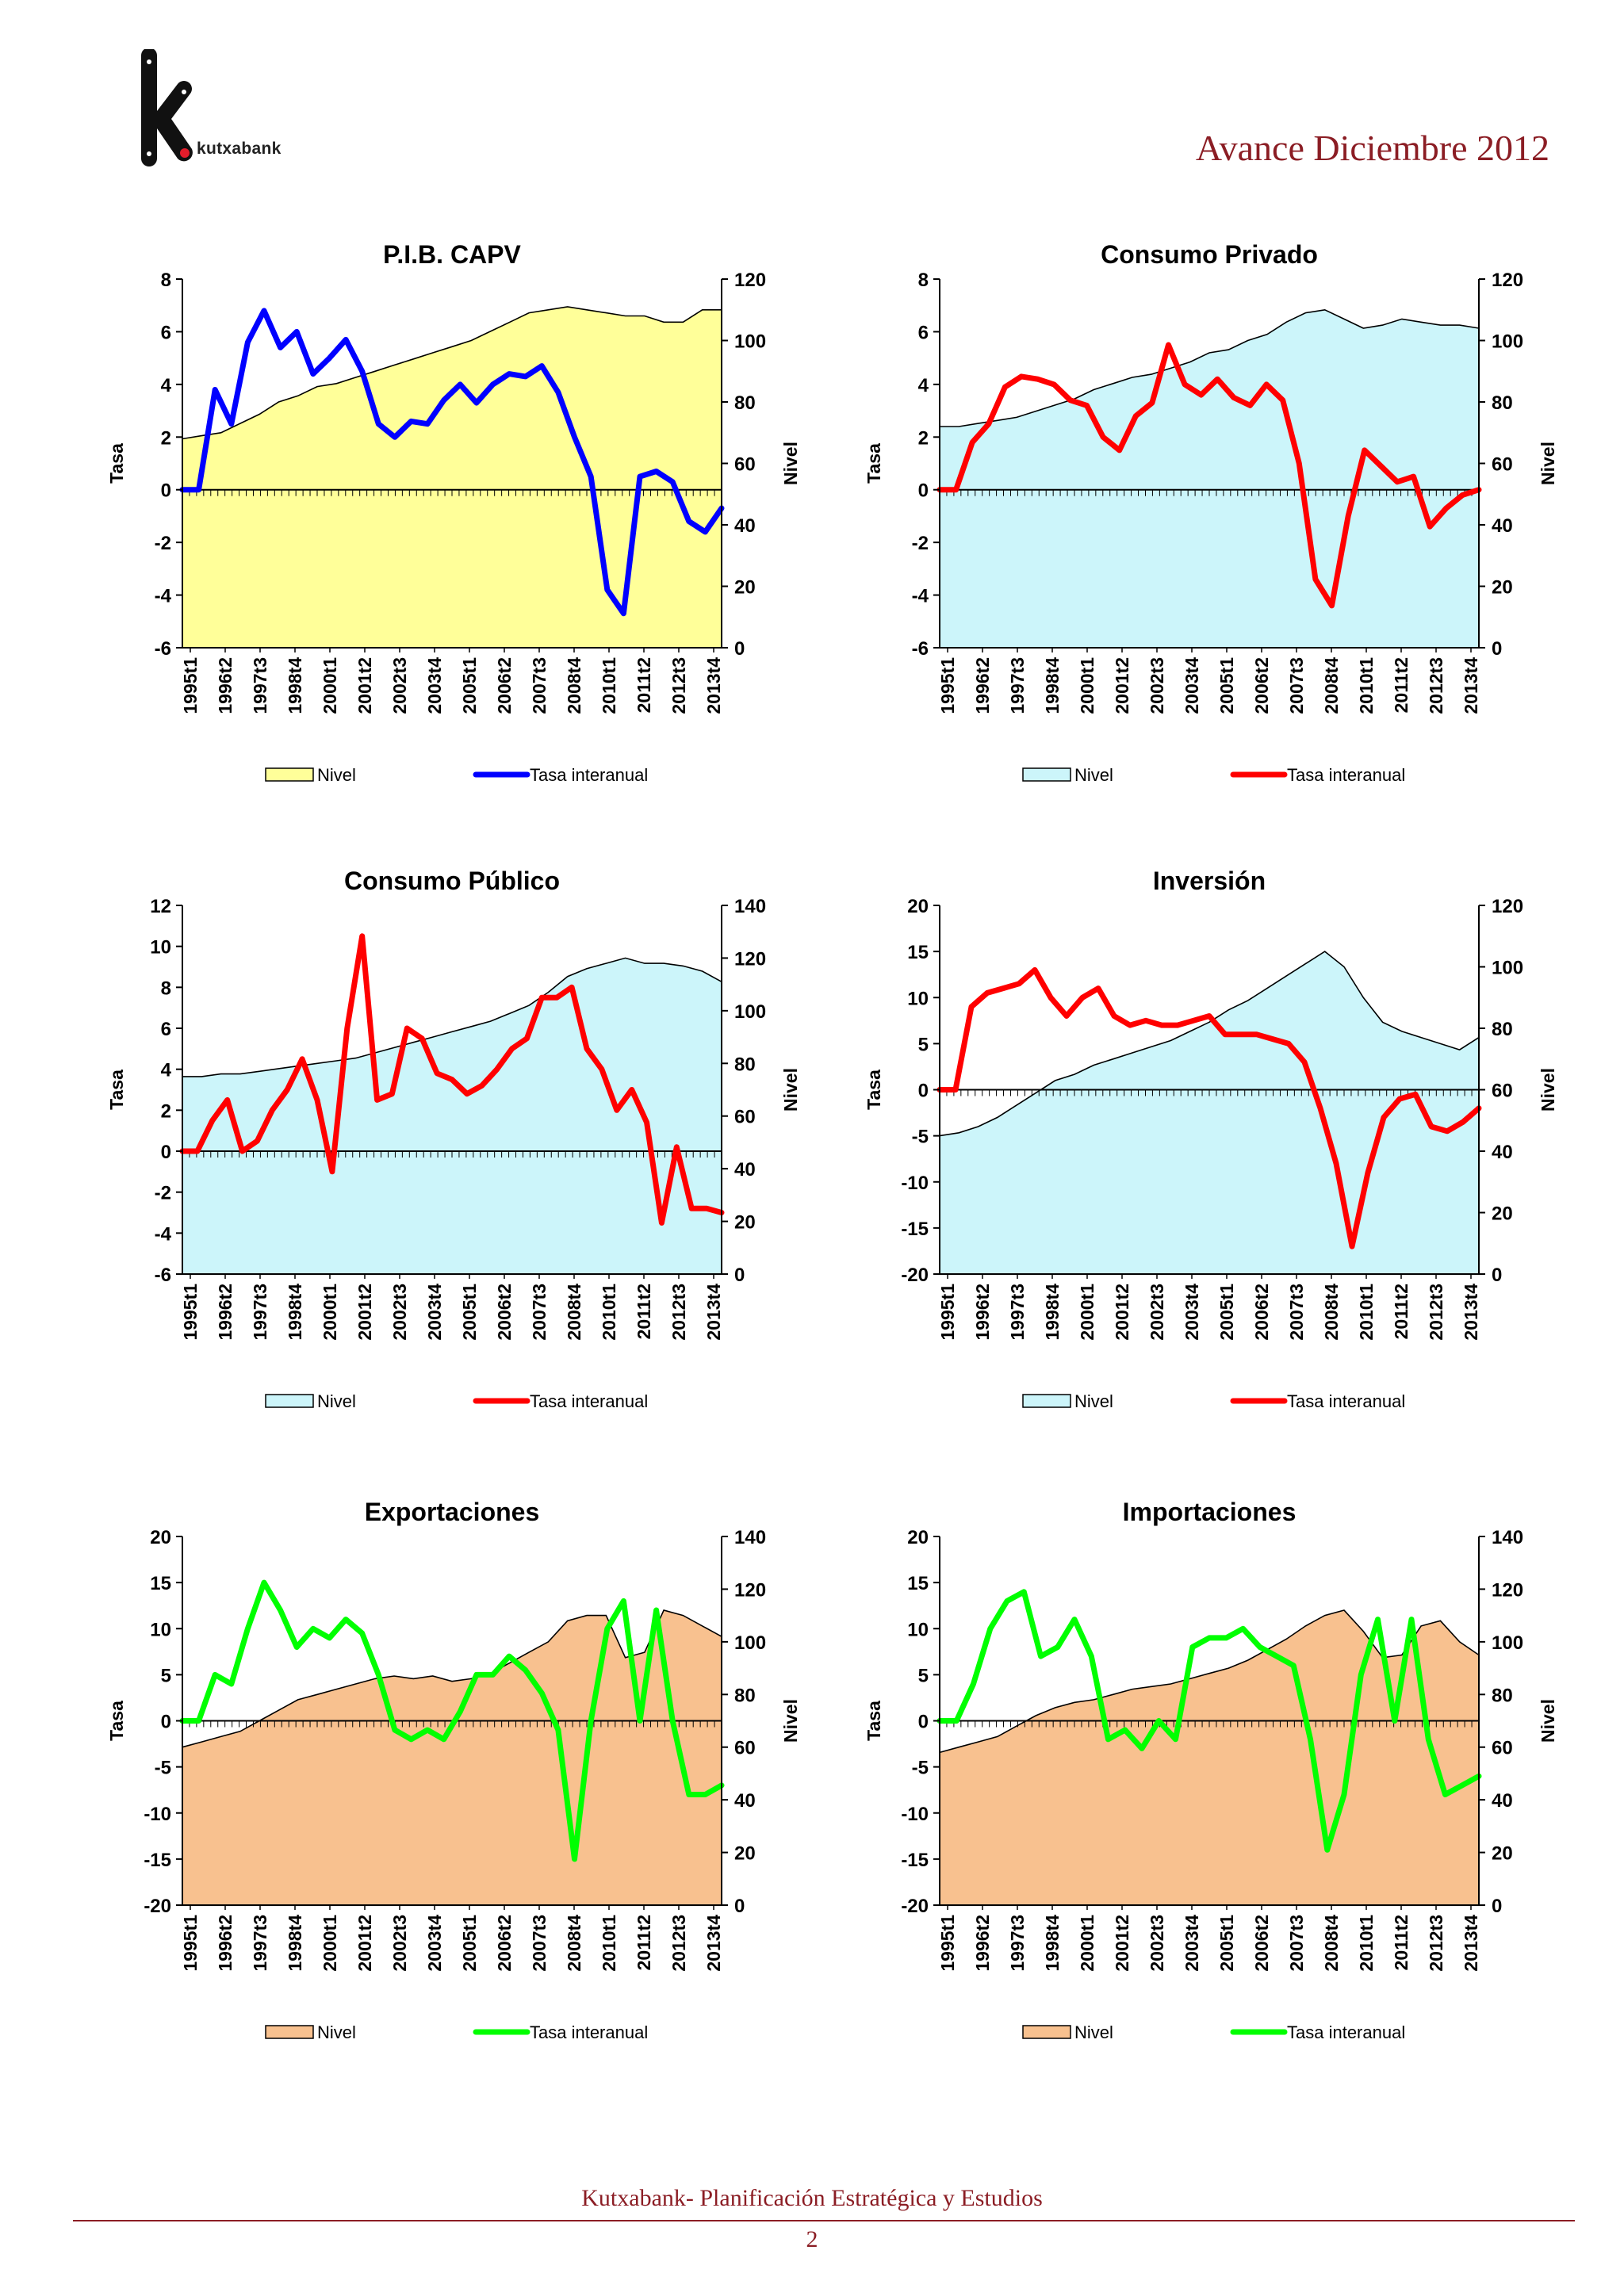  I want to click on chart-title: Importaciones, so click(1210, 1512).